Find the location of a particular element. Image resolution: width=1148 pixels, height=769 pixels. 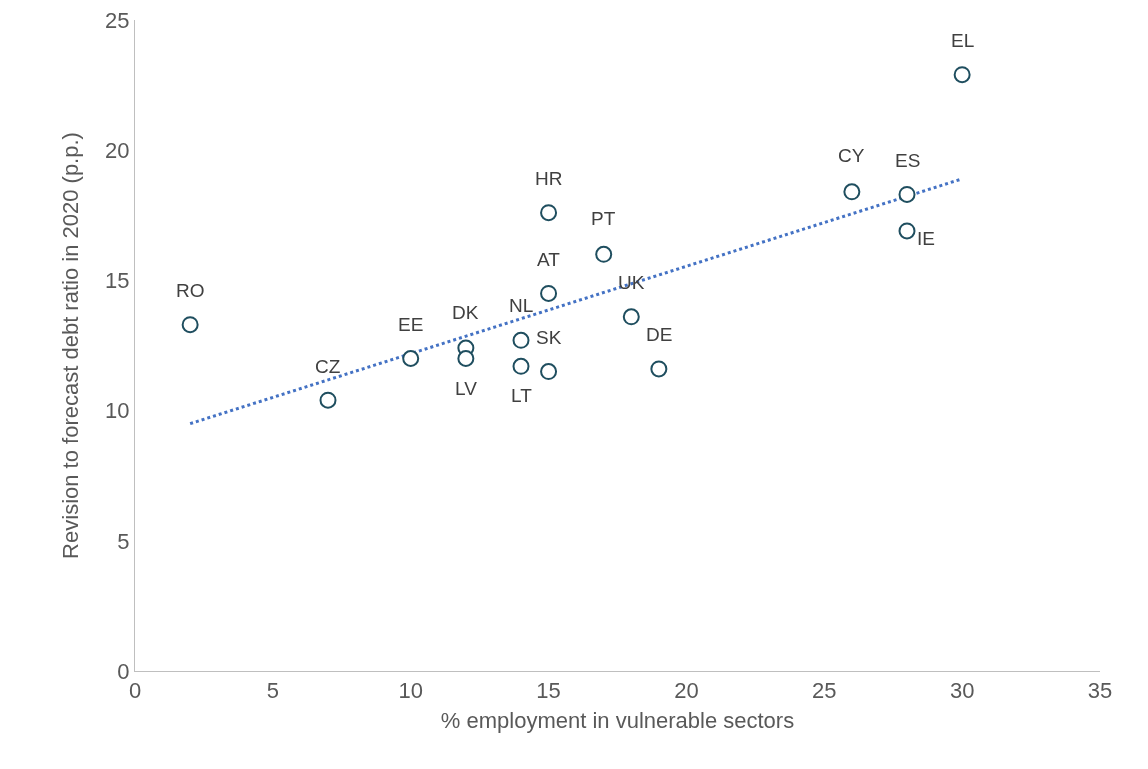

x-tick-label: 20 is located at coordinates (686, 691).